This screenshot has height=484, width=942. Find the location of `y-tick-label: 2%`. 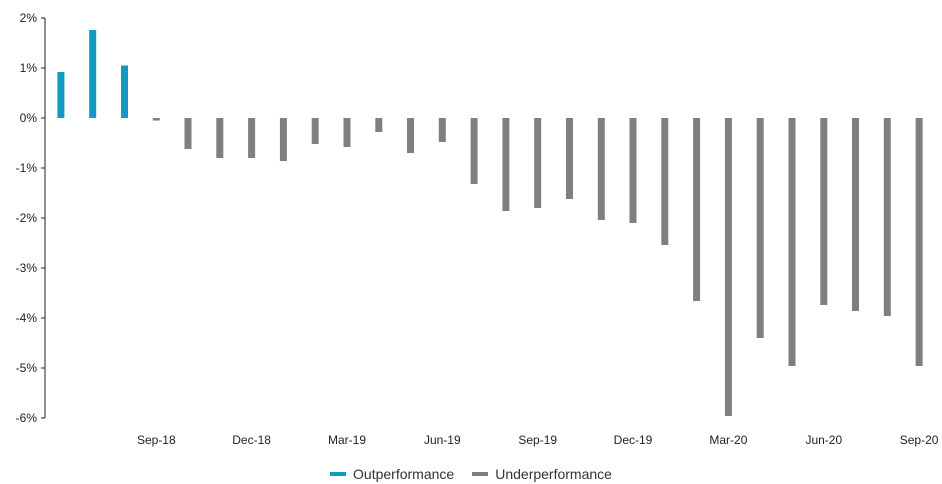

y-tick-label: 2% is located at coordinates (29, 18).